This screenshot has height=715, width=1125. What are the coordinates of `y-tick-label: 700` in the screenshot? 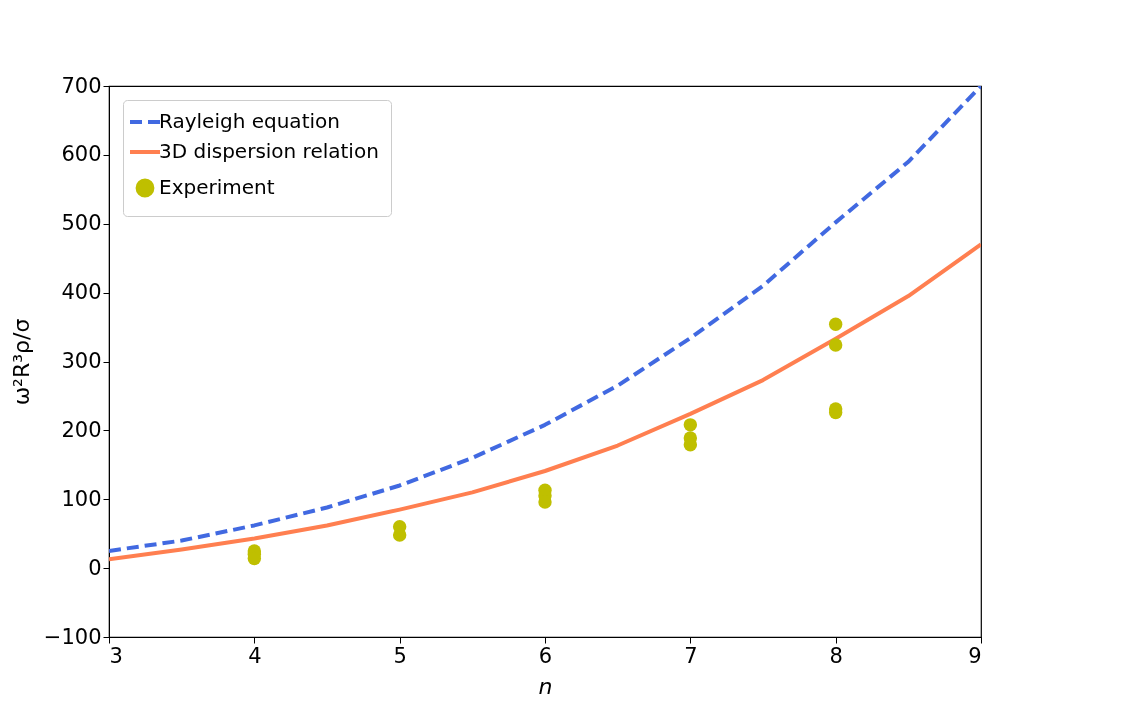 It's located at (81, 85).